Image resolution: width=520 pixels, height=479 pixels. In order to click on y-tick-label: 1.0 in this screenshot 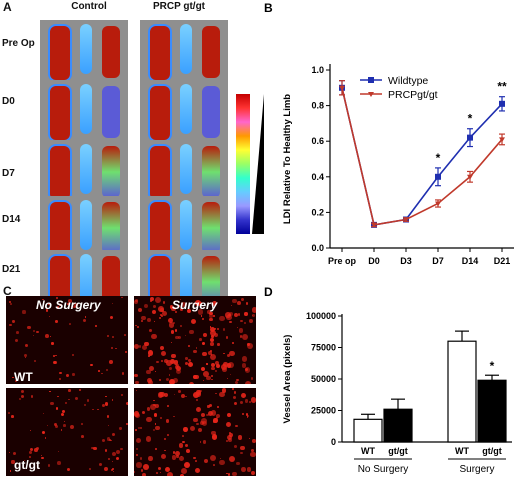, I will do `click(317, 70)`.